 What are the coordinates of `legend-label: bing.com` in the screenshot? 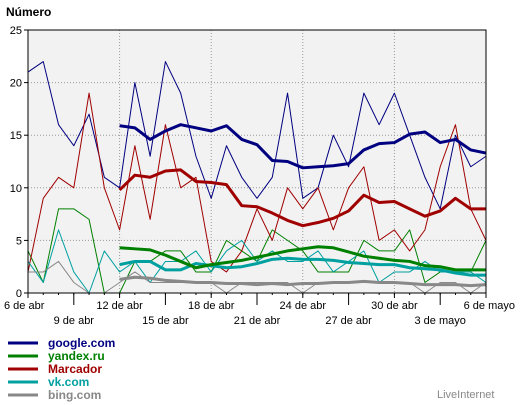 It's located at (74, 395).